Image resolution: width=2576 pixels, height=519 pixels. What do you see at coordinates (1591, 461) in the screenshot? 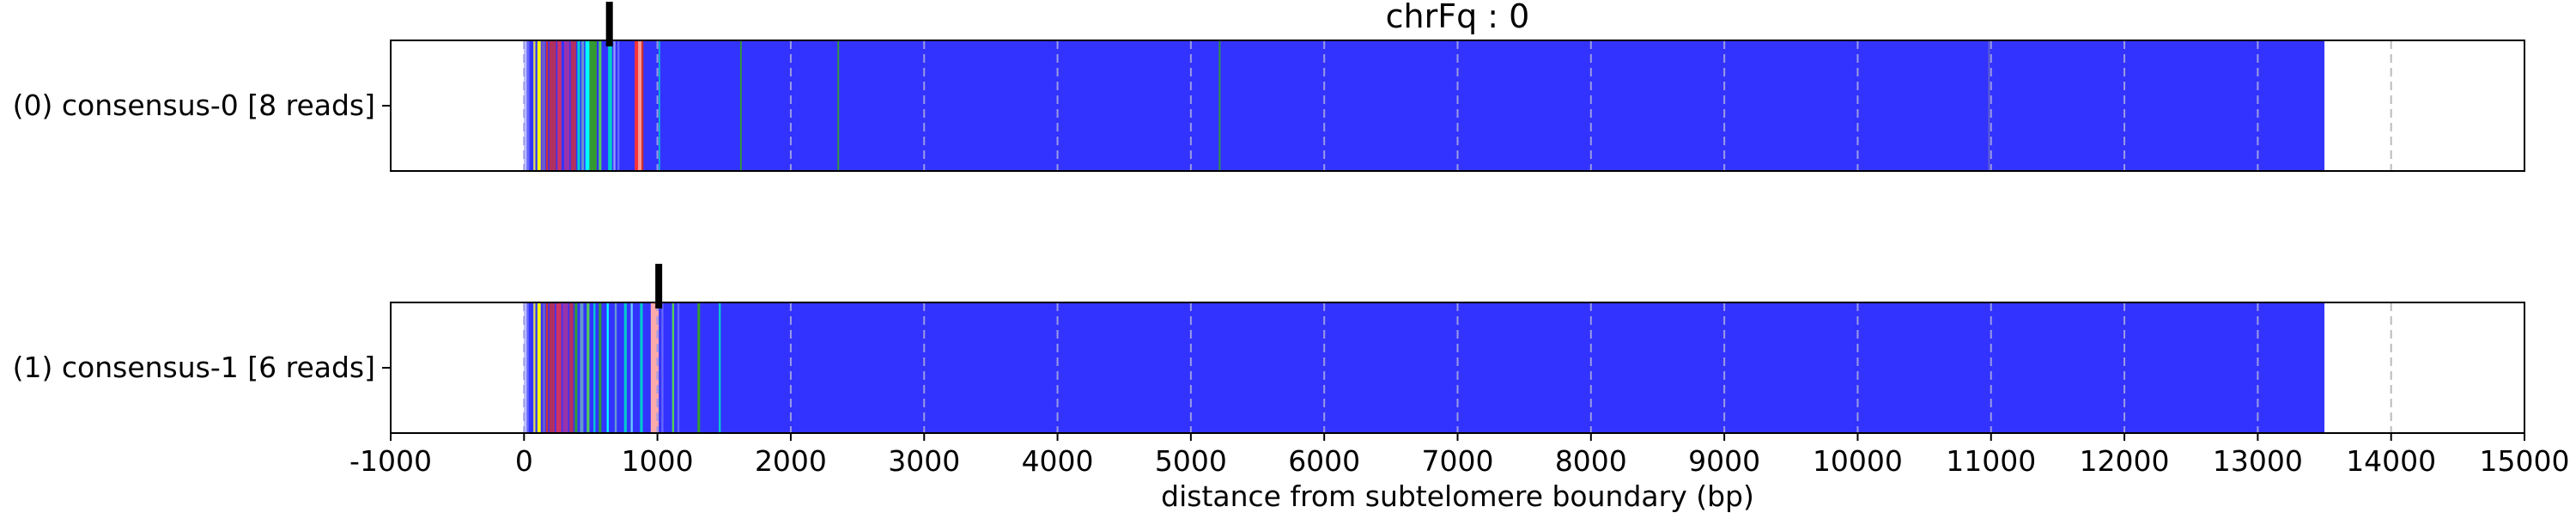
I see `x-tick-label-9: 8000` at bounding box center [1591, 461].